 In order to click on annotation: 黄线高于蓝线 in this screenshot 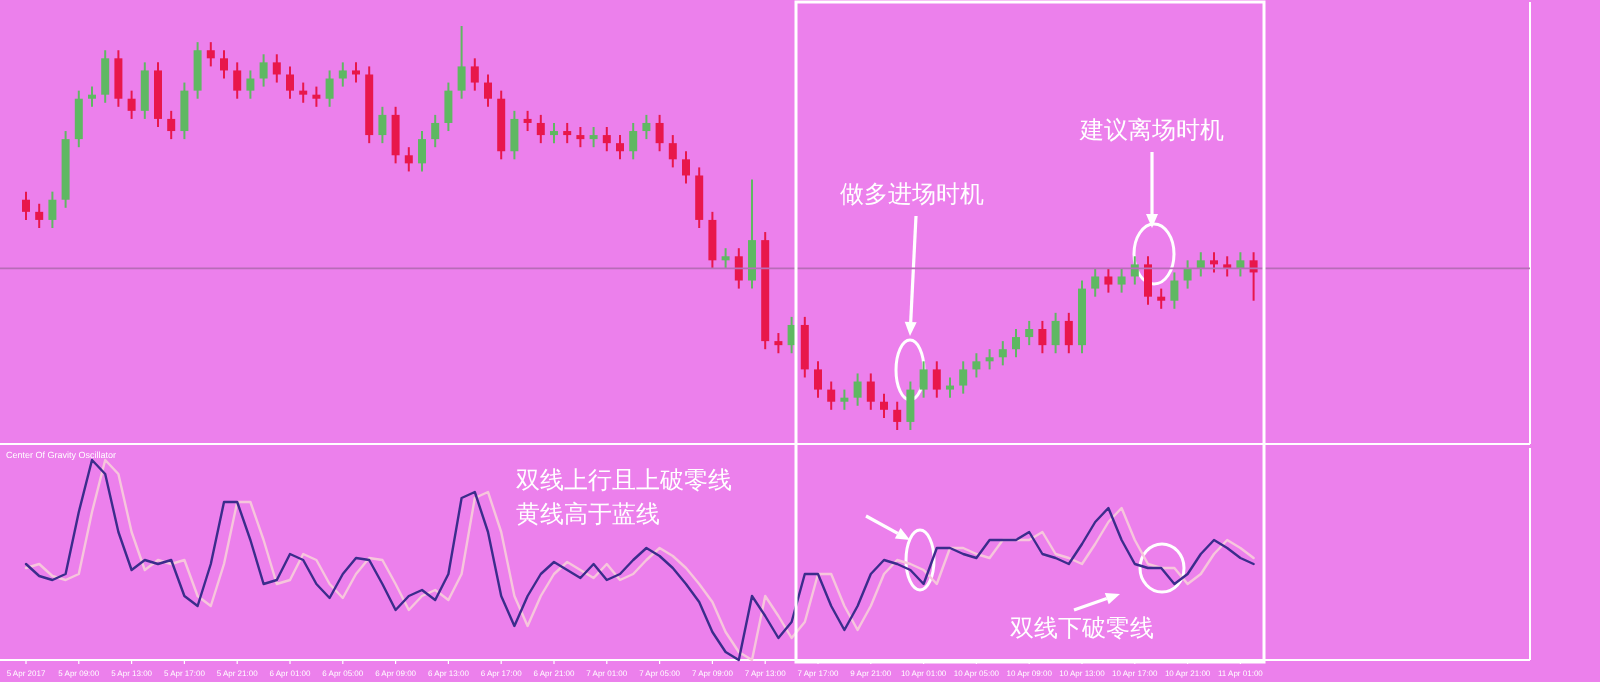, I will do `click(588, 514)`.